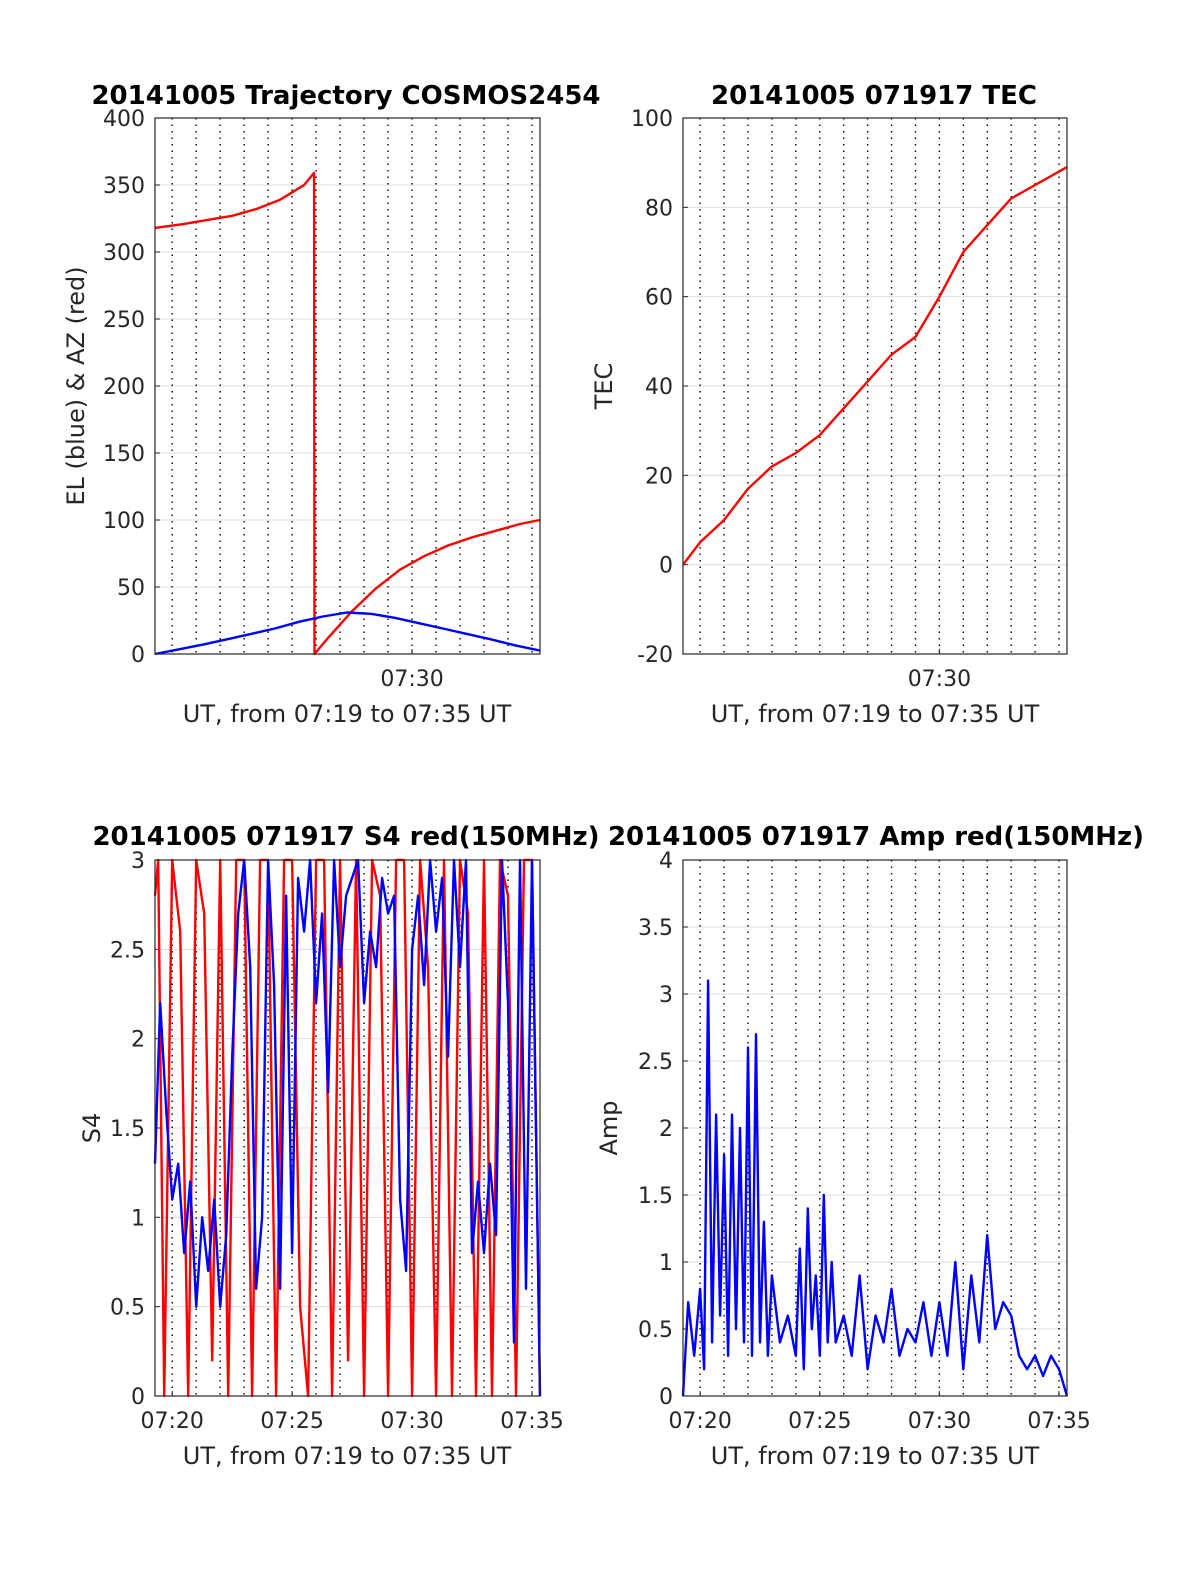  I want to click on y-tick-labels: -20 0 20 40 60 80 100, so click(652, 387).